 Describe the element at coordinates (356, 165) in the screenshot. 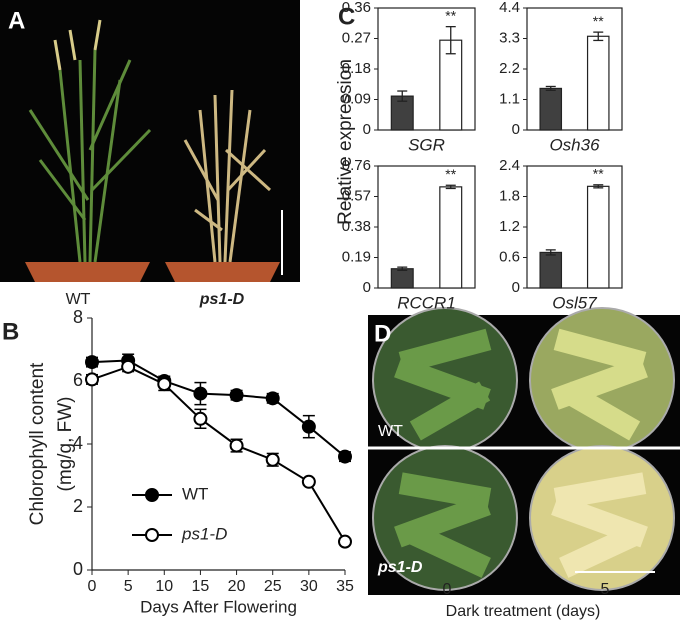

I see `y-tick-label: 0.76` at that location.